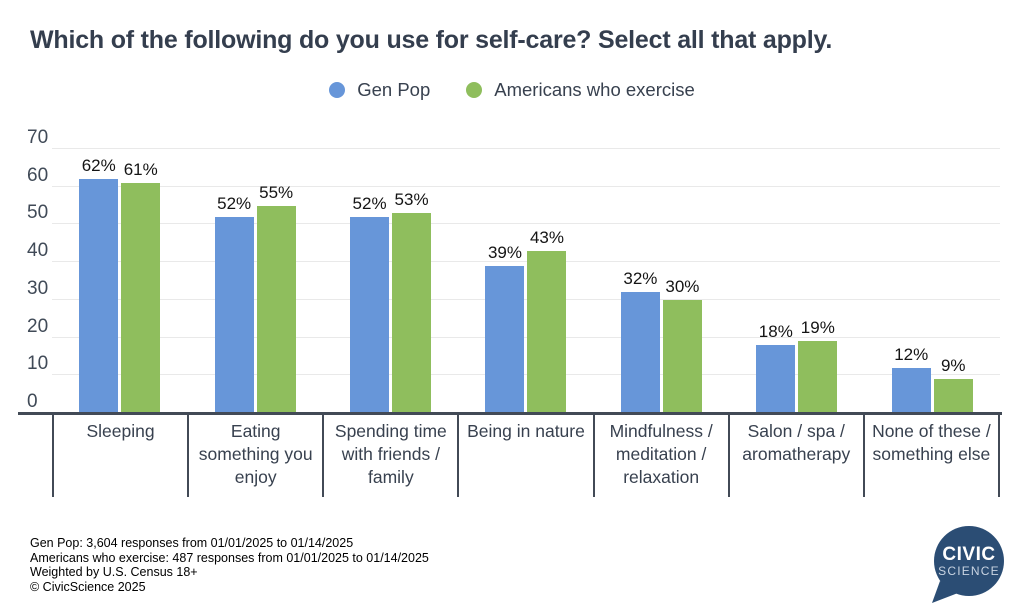 This screenshot has width=1024, height=612. What do you see at coordinates (776, 367) in the screenshot?
I see `bar-gen-pop: 18%` at bounding box center [776, 367].